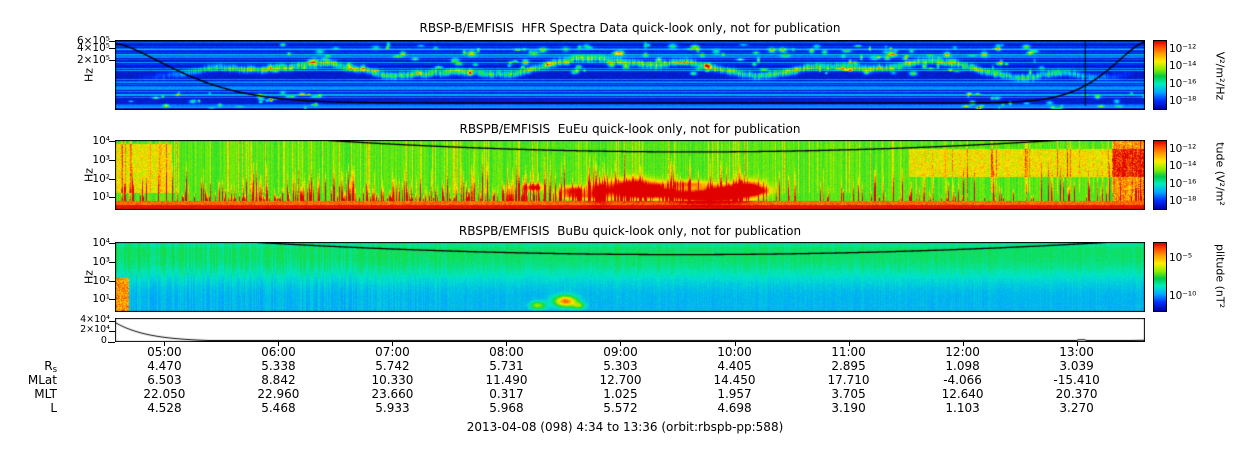 This screenshot has width=1250, height=449. I want to click on ephemeris-value: 5.338, so click(278, 366).